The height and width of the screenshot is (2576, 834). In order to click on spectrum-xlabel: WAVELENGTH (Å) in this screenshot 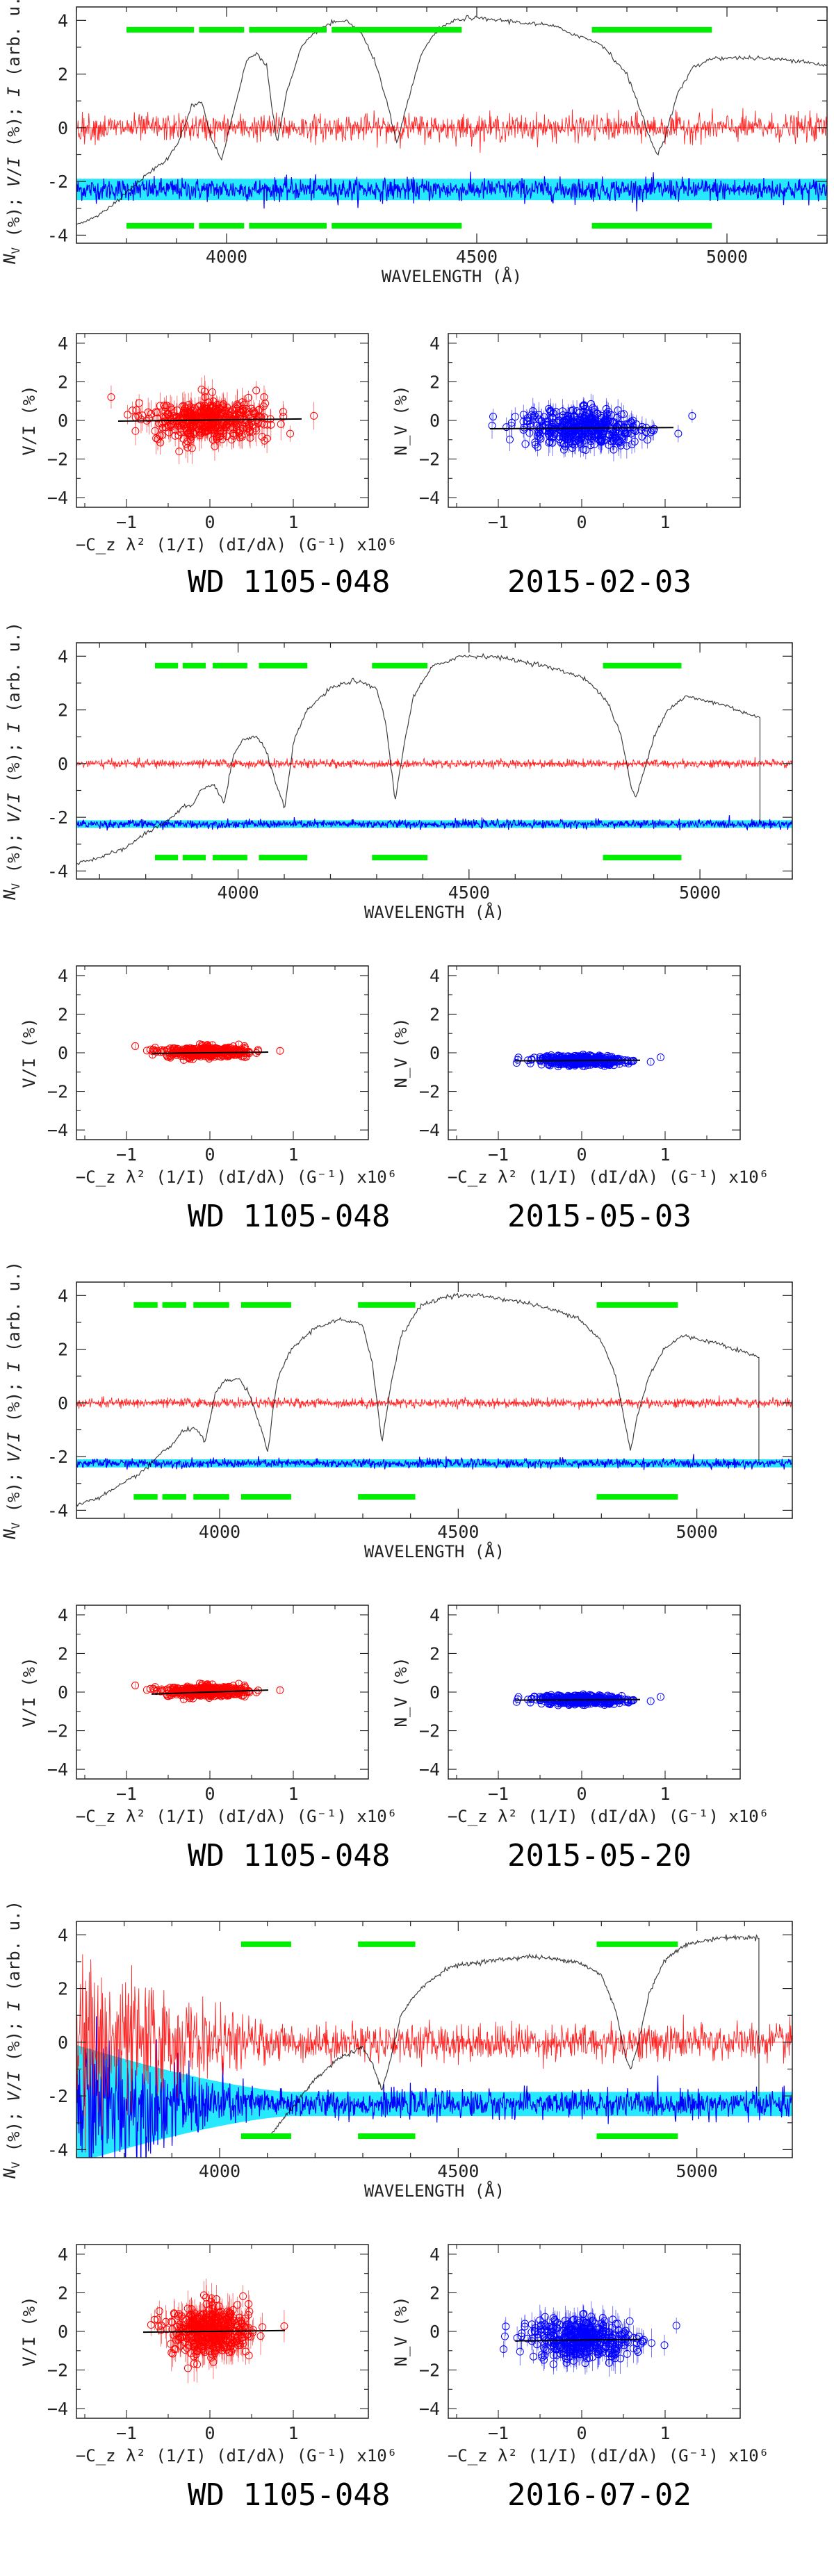, I will do `click(452, 276)`.